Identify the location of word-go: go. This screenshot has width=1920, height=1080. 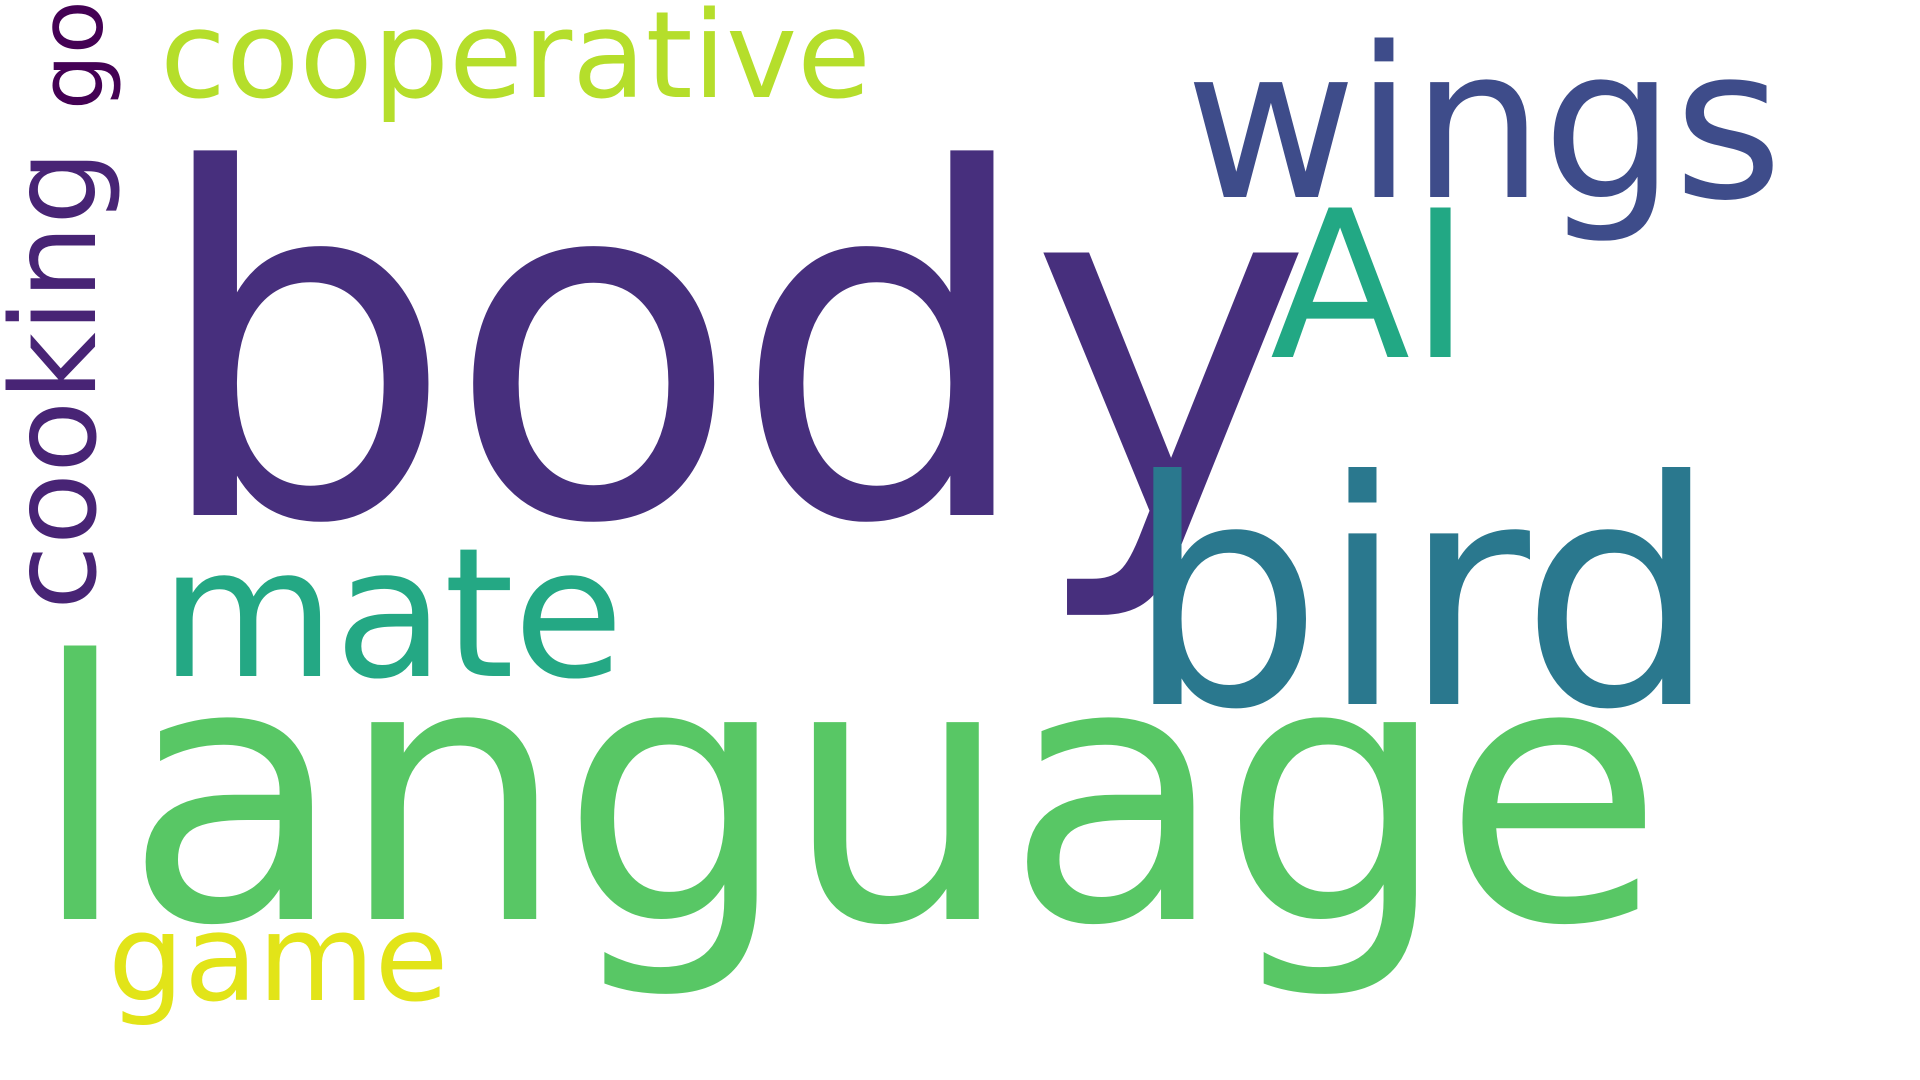
(71, 55).